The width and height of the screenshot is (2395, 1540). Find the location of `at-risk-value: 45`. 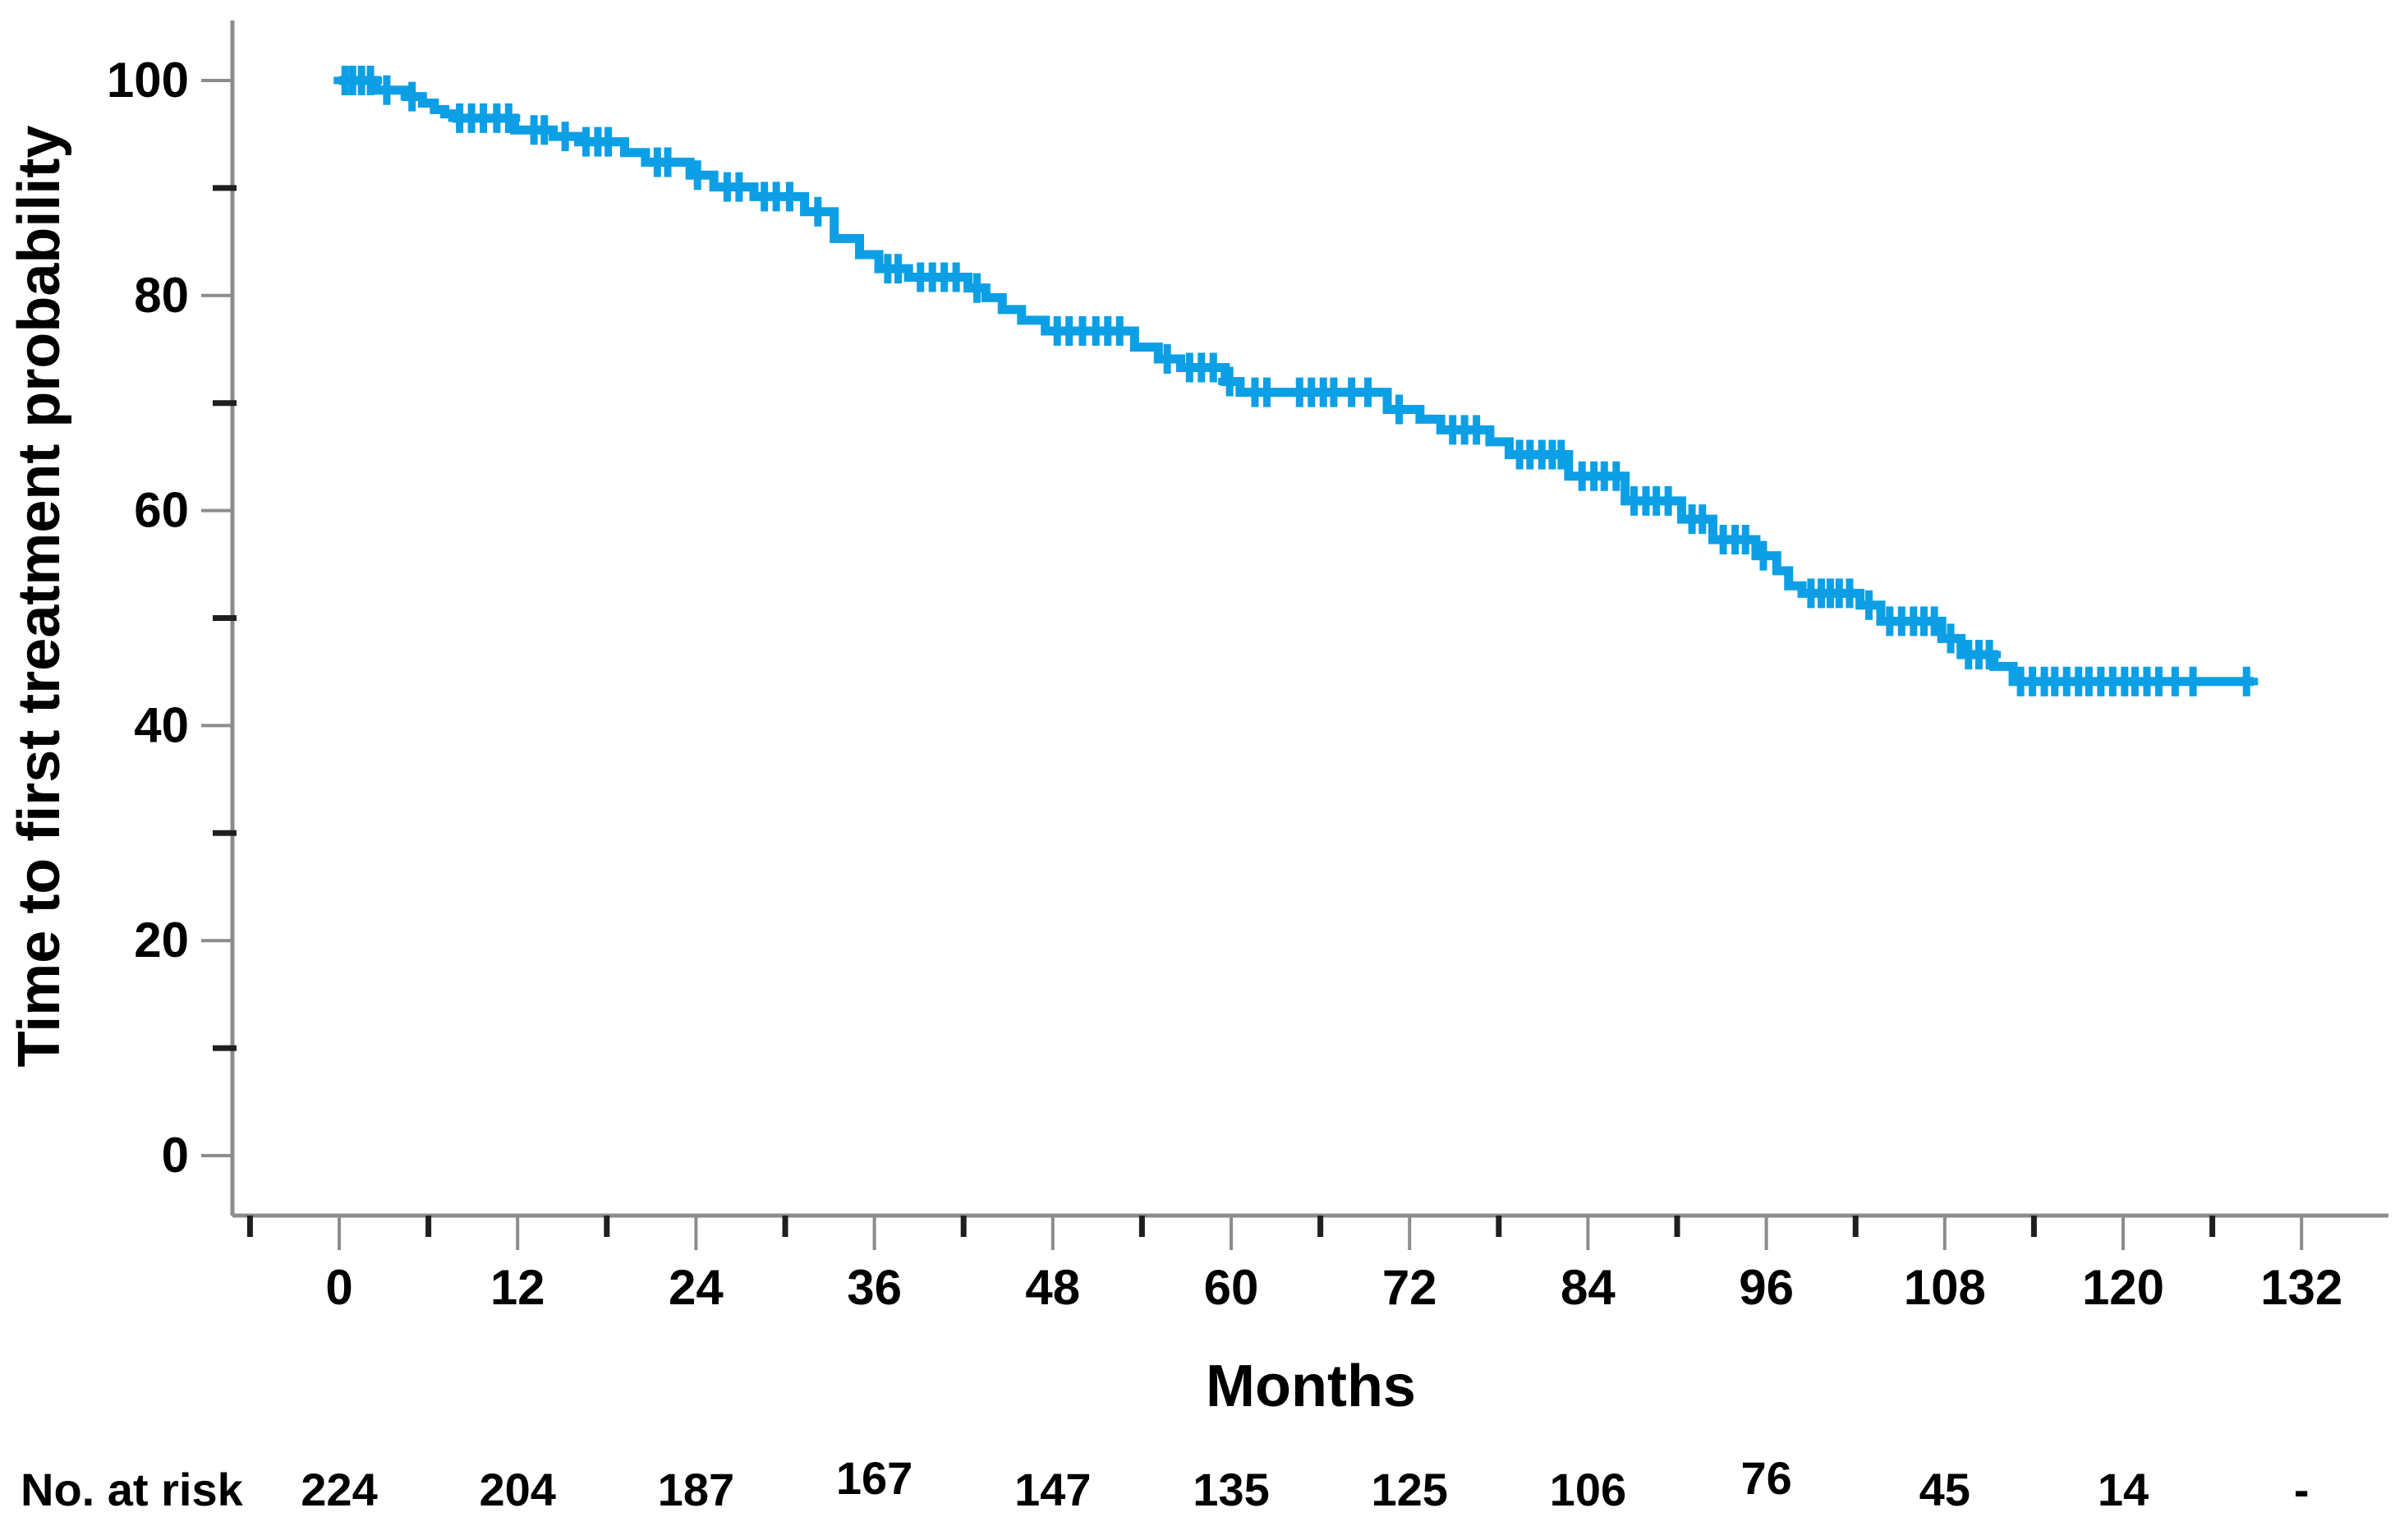

at-risk-value: 45 is located at coordinates (1945, 1489).